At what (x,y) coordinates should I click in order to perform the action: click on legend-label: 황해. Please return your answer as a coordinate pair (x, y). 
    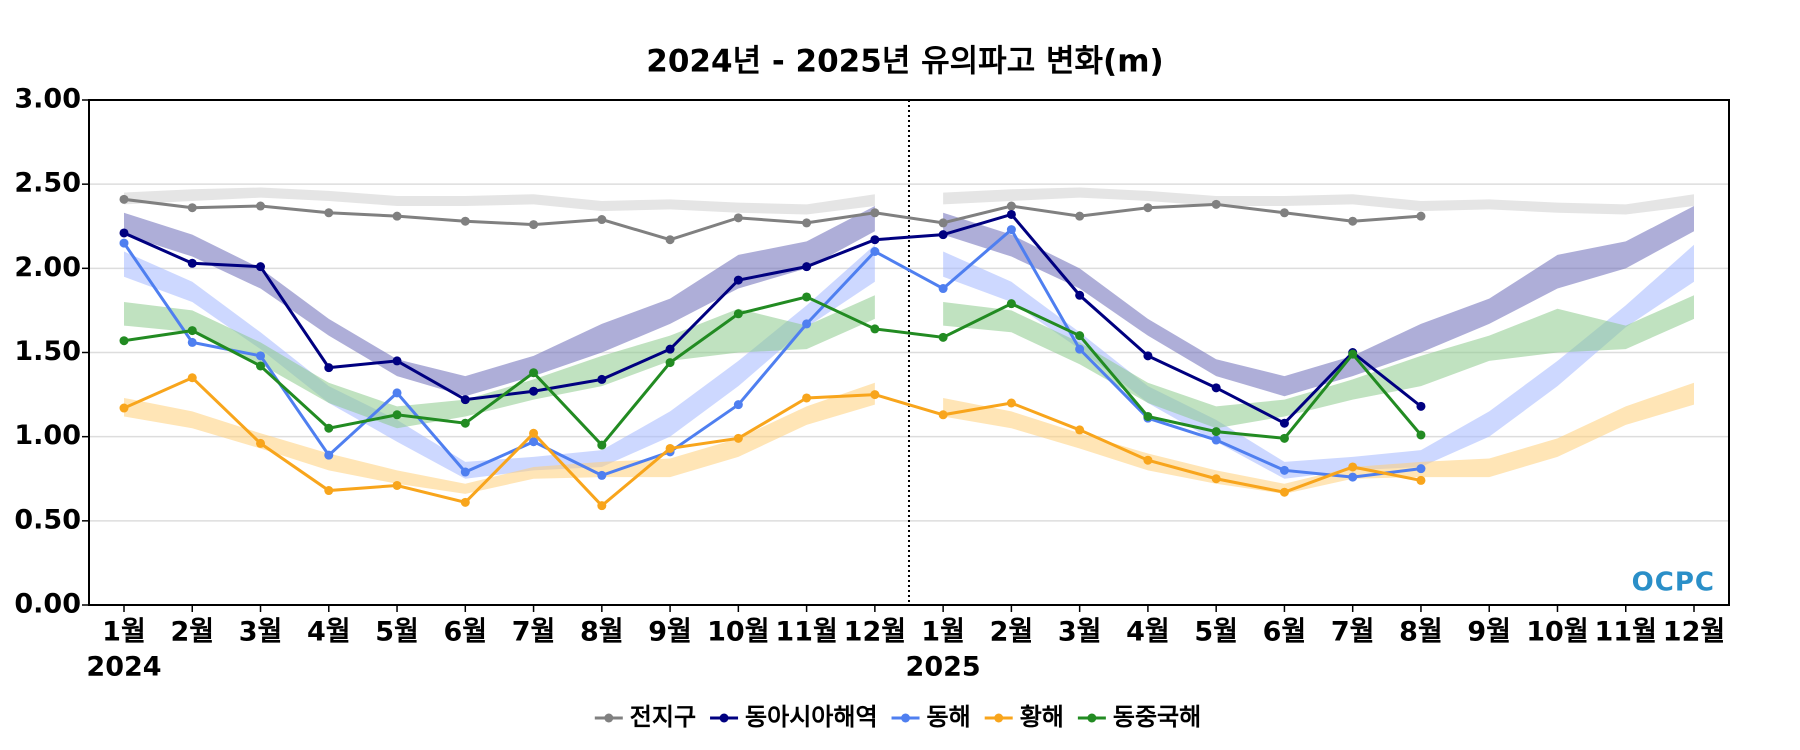
    Looking at the image, I should click on (1042, 717).